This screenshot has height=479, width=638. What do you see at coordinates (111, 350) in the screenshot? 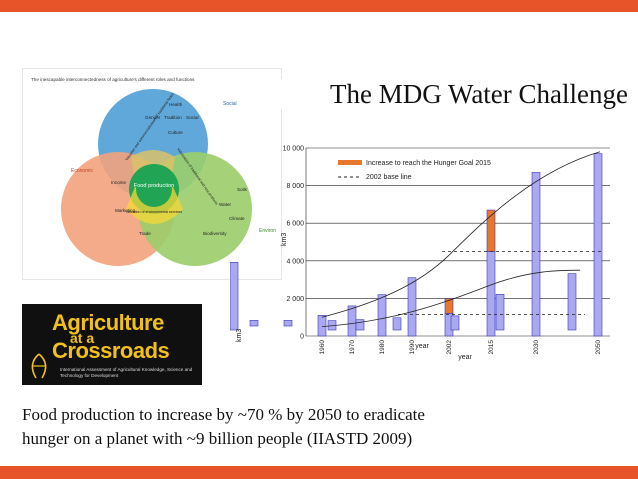
I see `logo-line-crossroads: Crossroads` at bounding box center [111, 350].